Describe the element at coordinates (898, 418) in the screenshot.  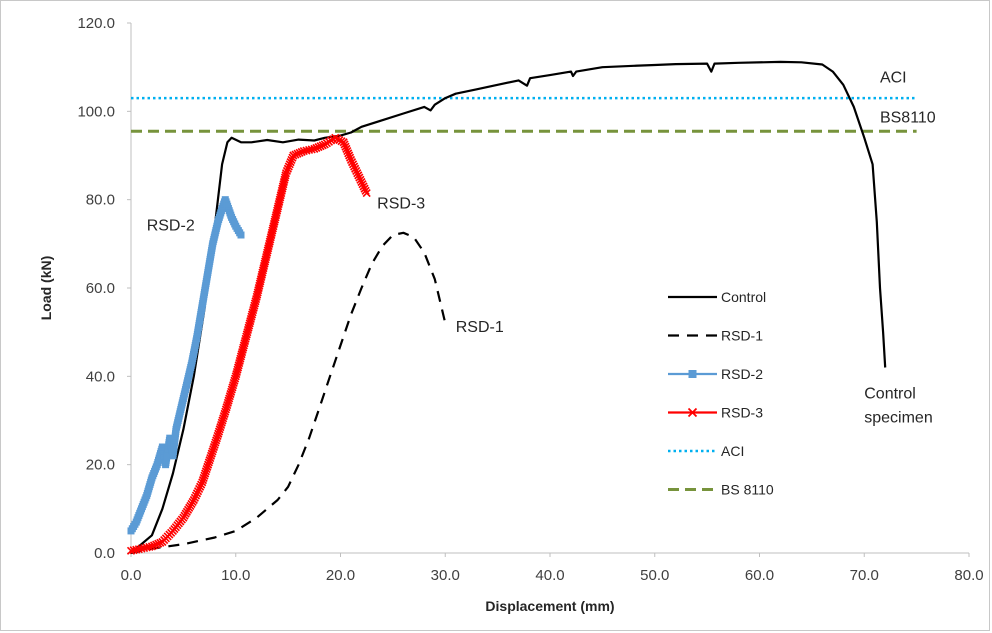
I see `annotation-specimen: specimen` at that location.